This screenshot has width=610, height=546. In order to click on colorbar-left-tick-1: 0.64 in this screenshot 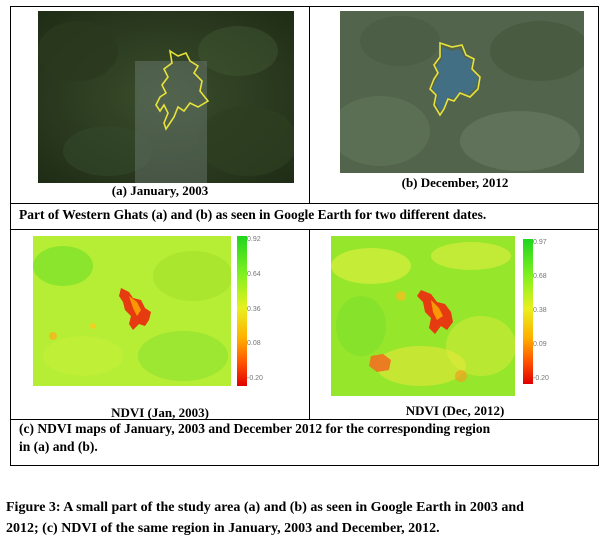, I will do `click(254, 274)`.